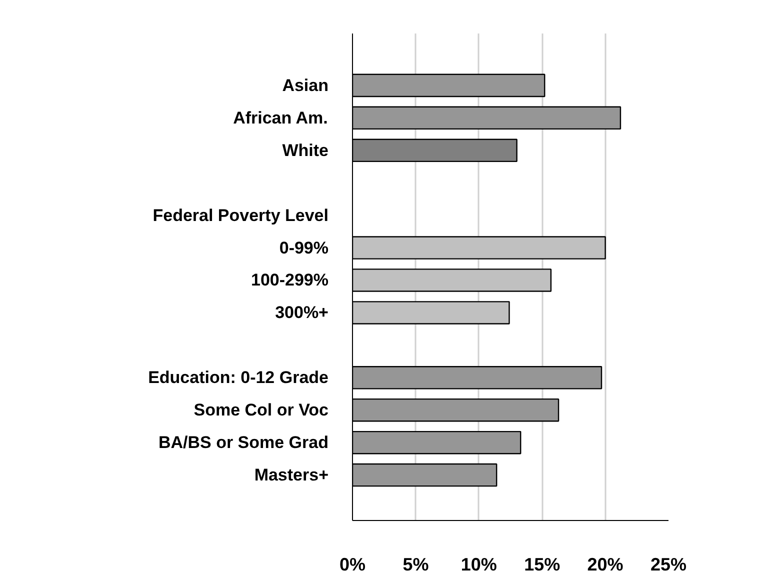  What do you see at coordinates (305, 150) in the screenshot?
I see `y-tick-label: White` at bounding box center [305, 150].